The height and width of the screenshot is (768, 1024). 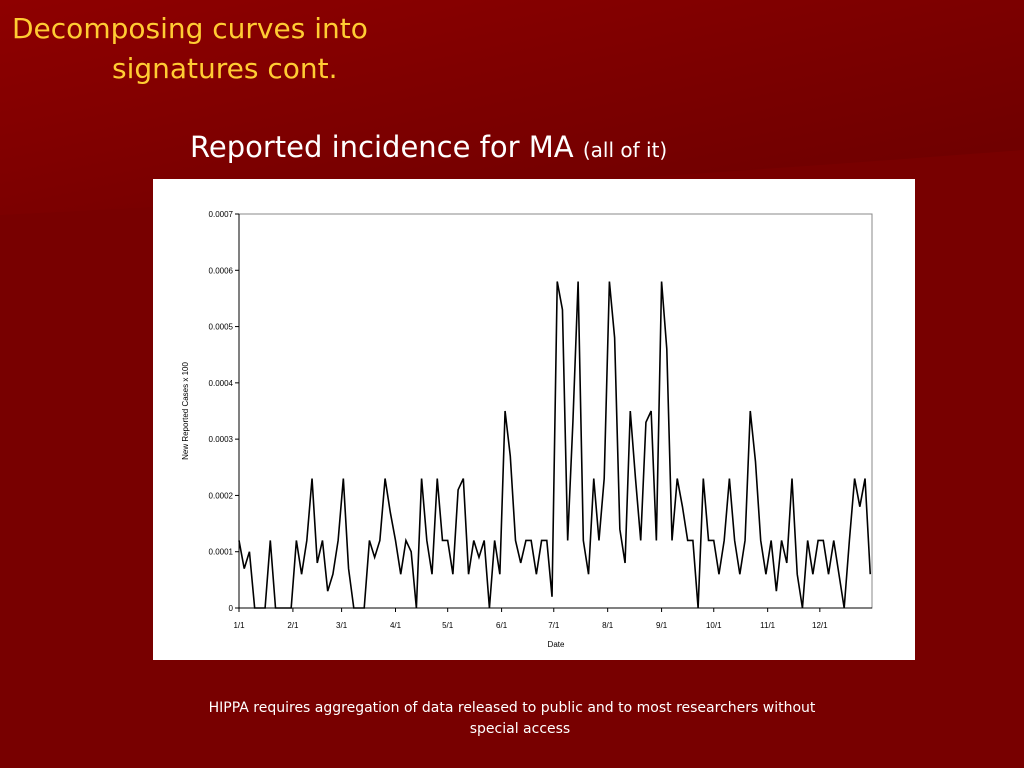 I want to click on x-tick-label: 9/1, so click(x=662, y=625).